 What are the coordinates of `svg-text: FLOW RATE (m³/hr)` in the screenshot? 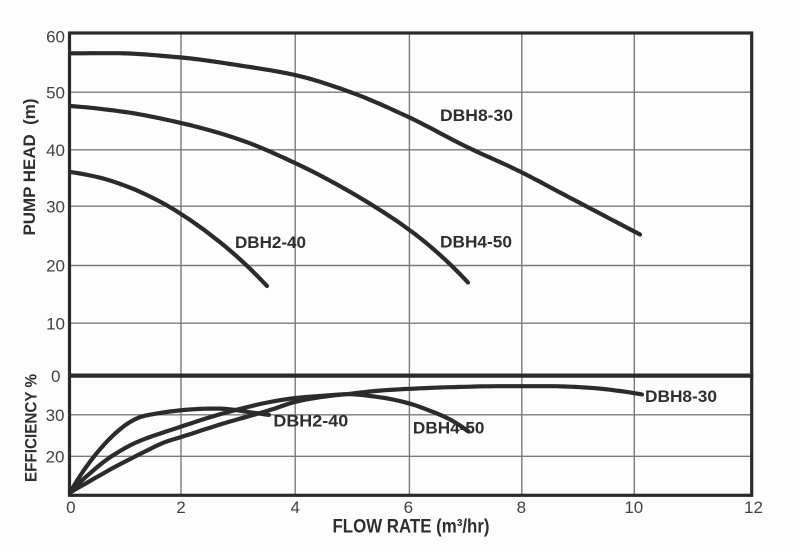 It's located at (411, 527).